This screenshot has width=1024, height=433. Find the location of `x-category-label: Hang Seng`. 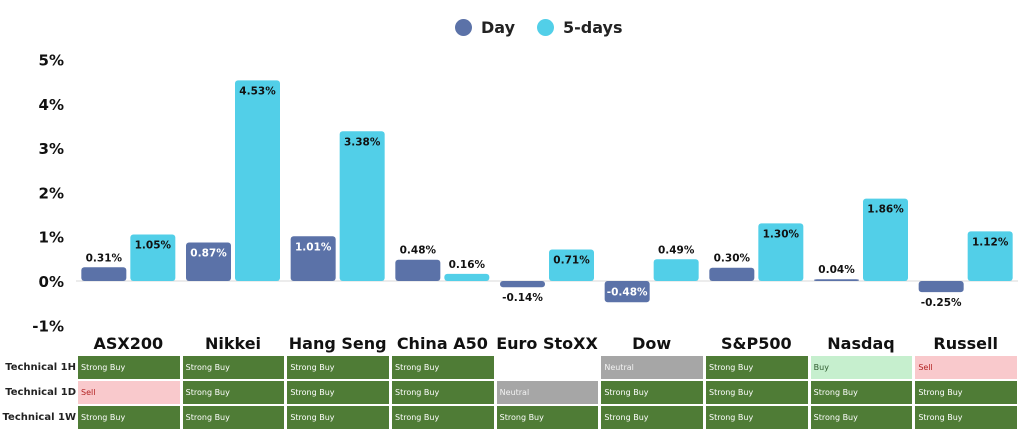

x-category-label: Hang Seng is located at coordinates (338, 343).